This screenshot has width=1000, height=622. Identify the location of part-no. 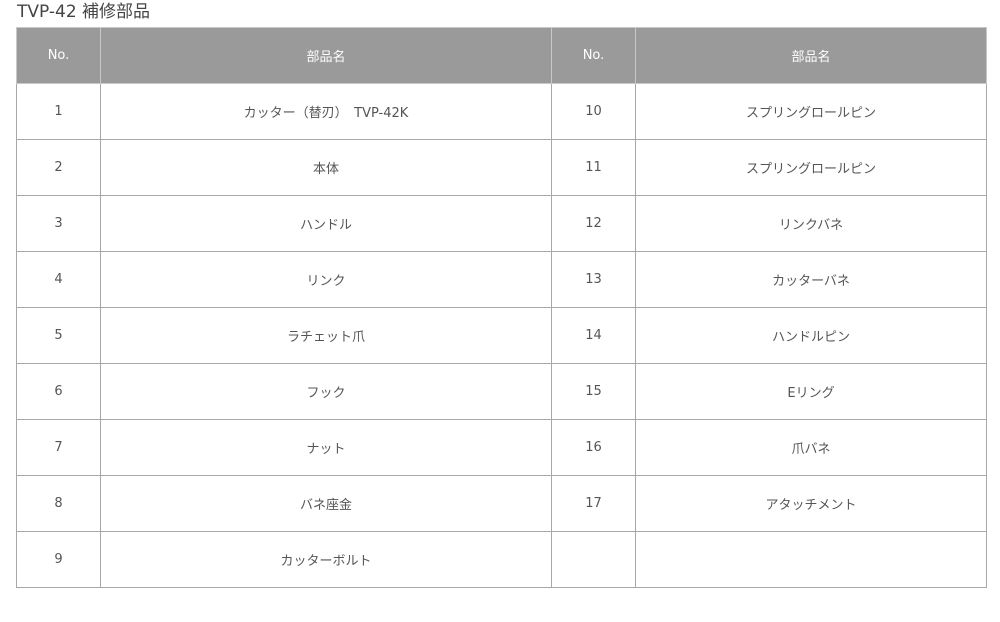
(593, 559).